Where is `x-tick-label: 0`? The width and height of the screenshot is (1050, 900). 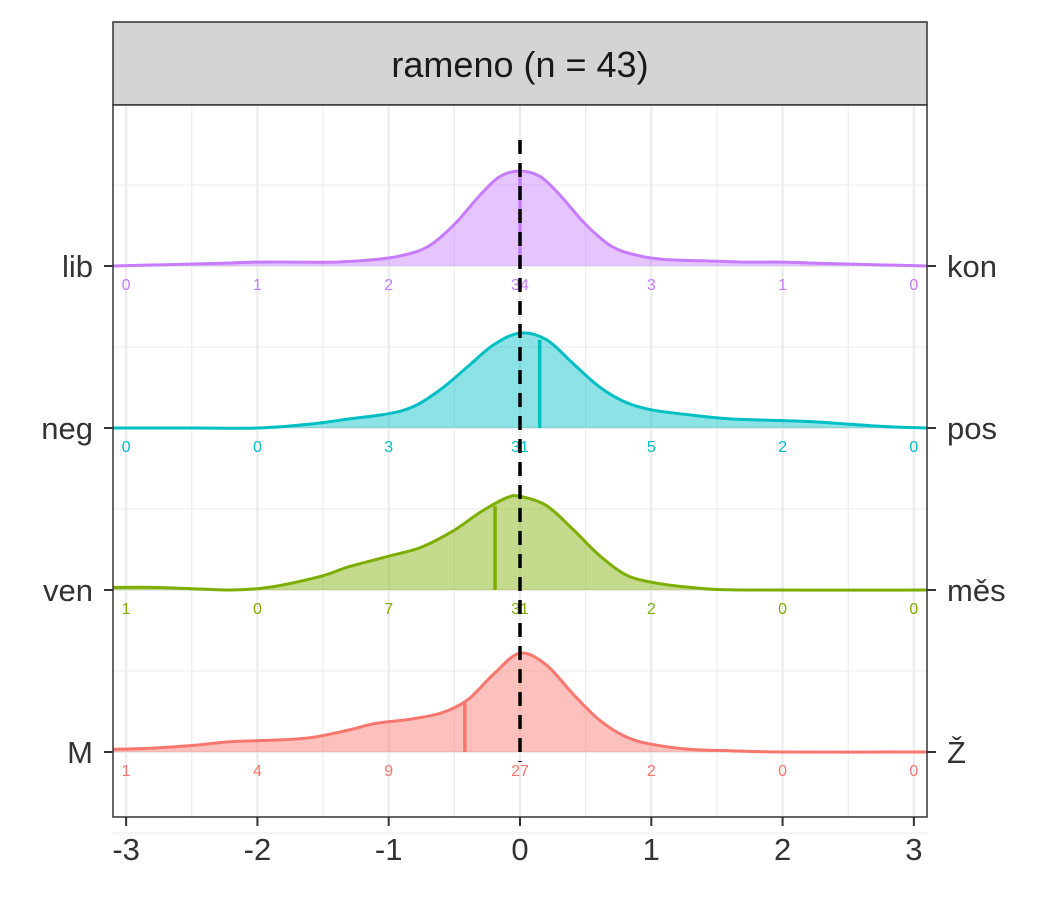
x-tick-label: 0 is located at coordinates (519, 849).